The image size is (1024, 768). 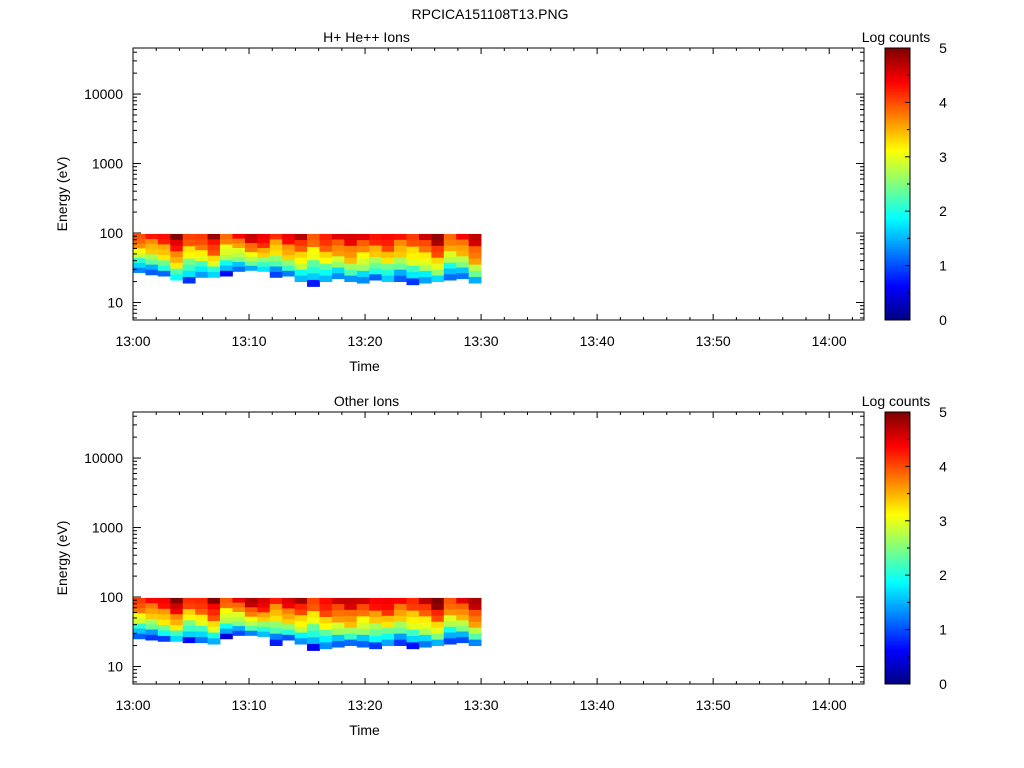 I want to click on x-tick-label: 13:00, so click(x=132, y=341).